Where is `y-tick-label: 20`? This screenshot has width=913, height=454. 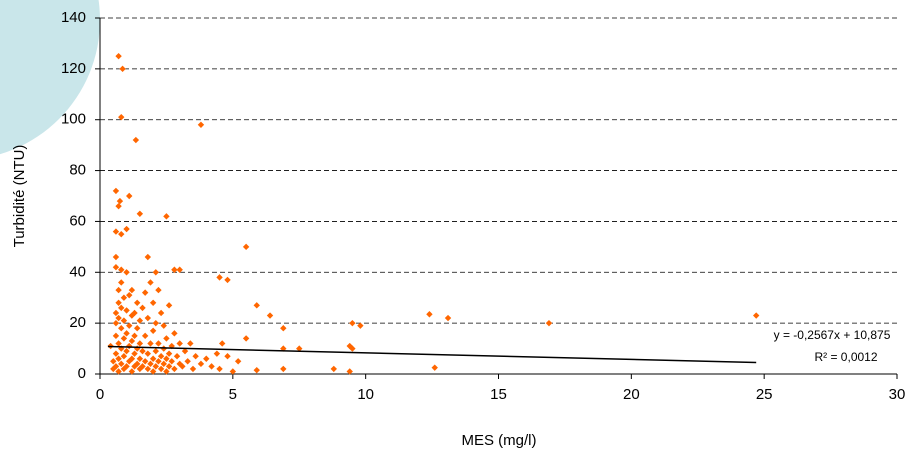 y-tick-label: 20 is located at coordinates (77, 322).